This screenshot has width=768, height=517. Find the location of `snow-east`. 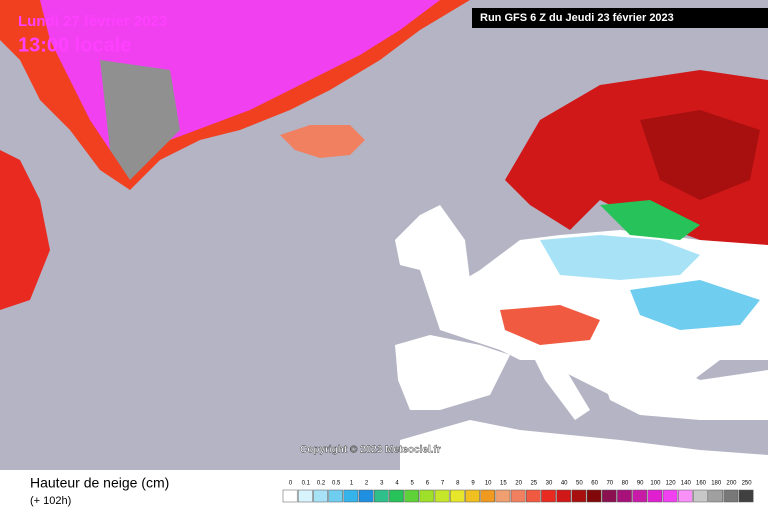

snow-east is located at coordinates (695, 305).